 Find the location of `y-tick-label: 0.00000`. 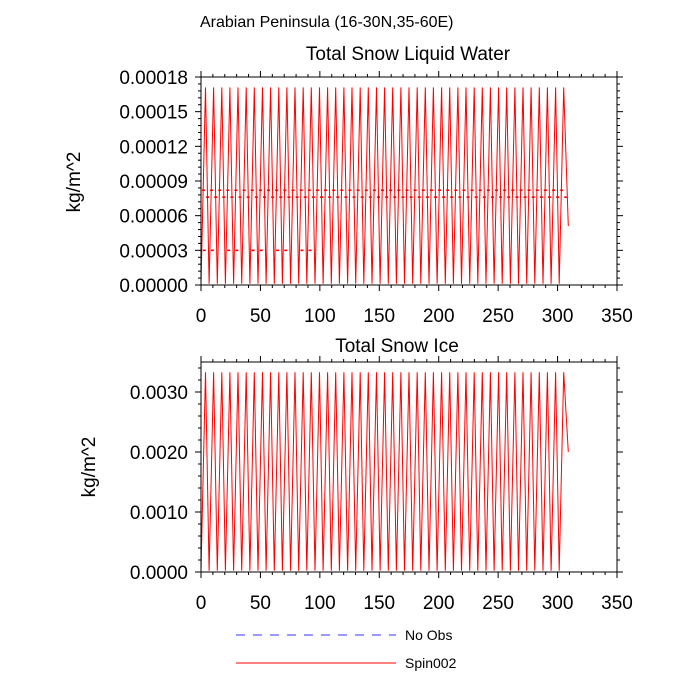

y-tick-label: 0.00000 is located at coordinates (153, 286).